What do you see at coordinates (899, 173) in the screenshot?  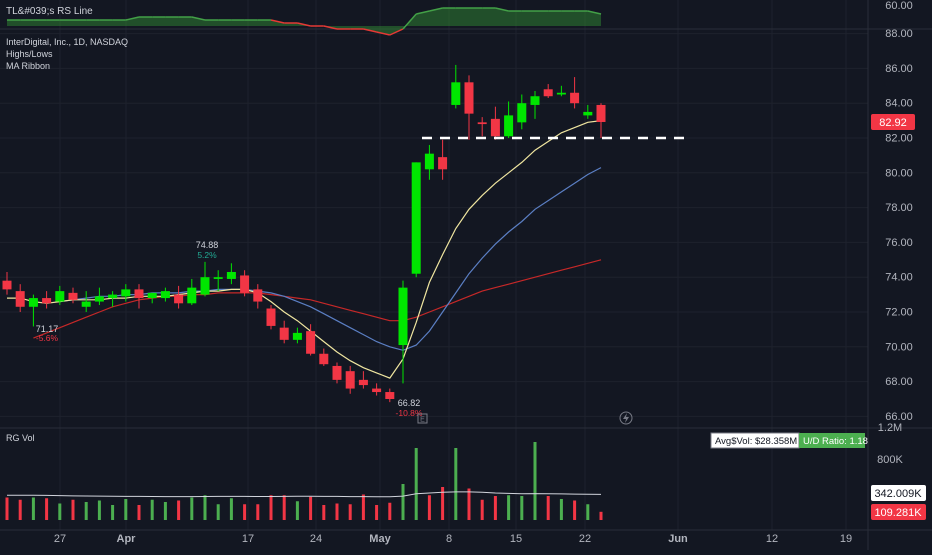 I see `price-tick-label: 80.00` at bounding box center [899, 173].